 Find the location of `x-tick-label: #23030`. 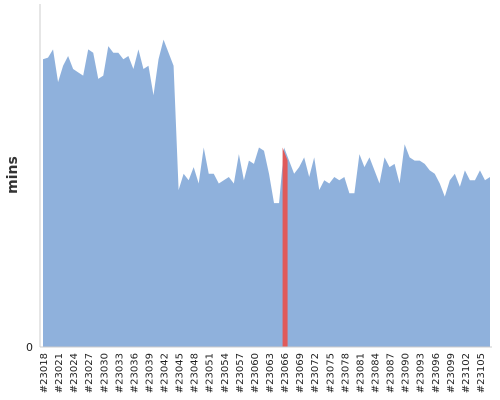

x-tick-label: #23030 is located at coordinates (104, 373).